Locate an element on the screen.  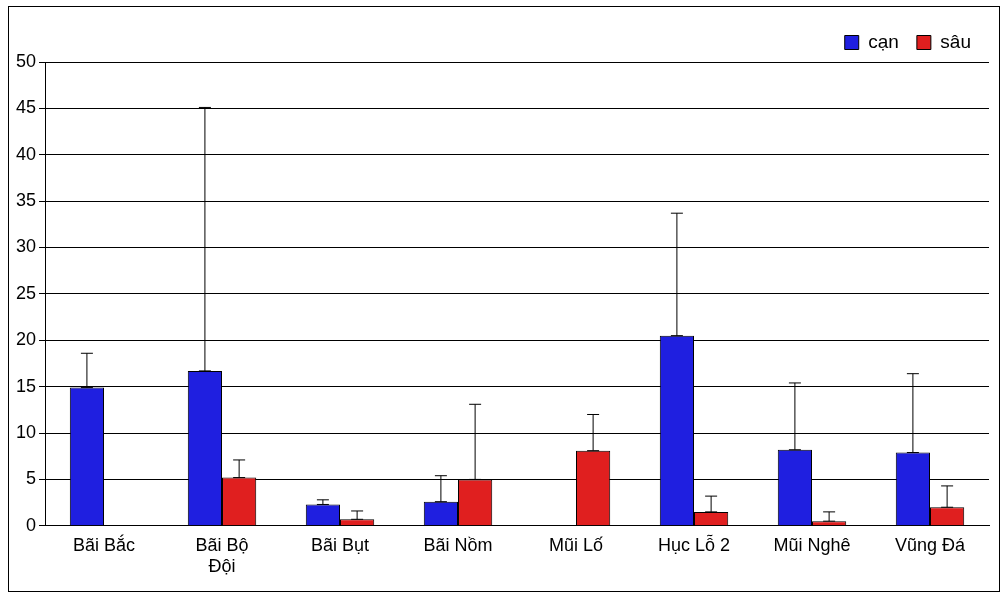
y-tick-label: 15 is located at coordinates (26, 385).